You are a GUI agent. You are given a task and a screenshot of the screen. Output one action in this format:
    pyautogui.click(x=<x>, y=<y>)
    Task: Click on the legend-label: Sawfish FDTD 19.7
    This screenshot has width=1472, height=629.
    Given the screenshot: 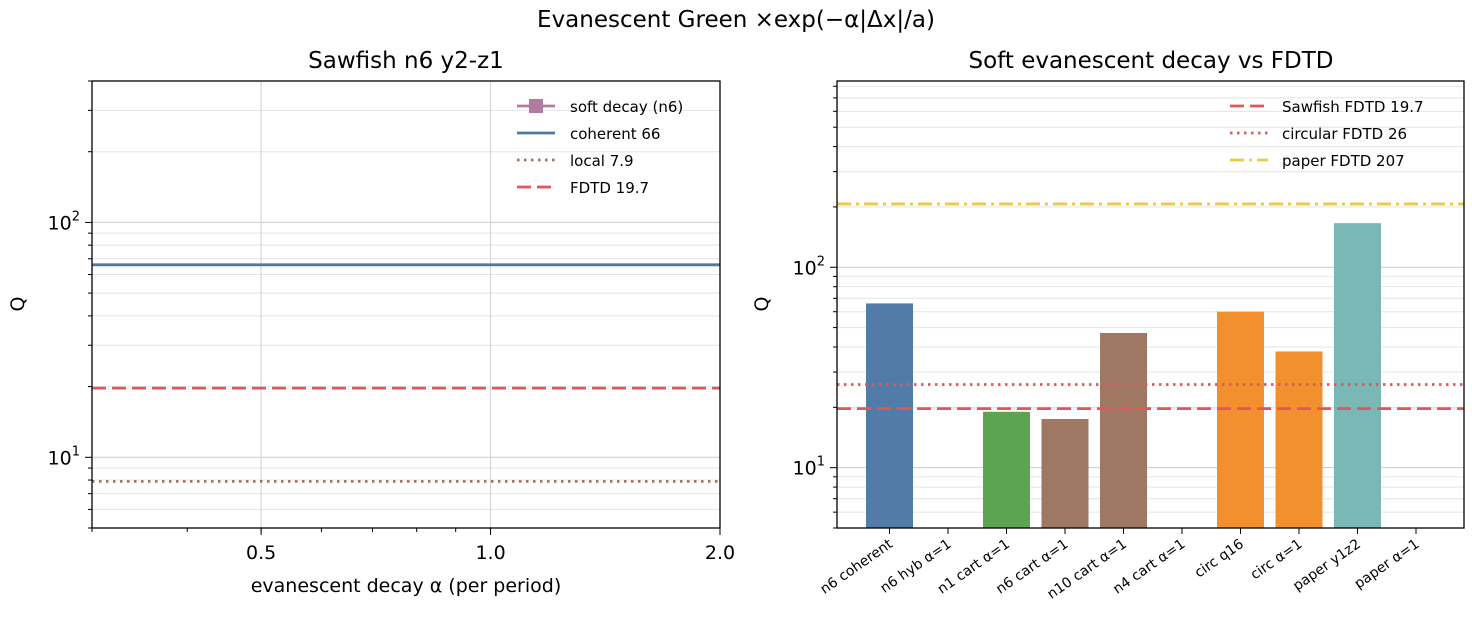 What is the action you would take?
    pyautogui.click(x=1353, y=107)
    